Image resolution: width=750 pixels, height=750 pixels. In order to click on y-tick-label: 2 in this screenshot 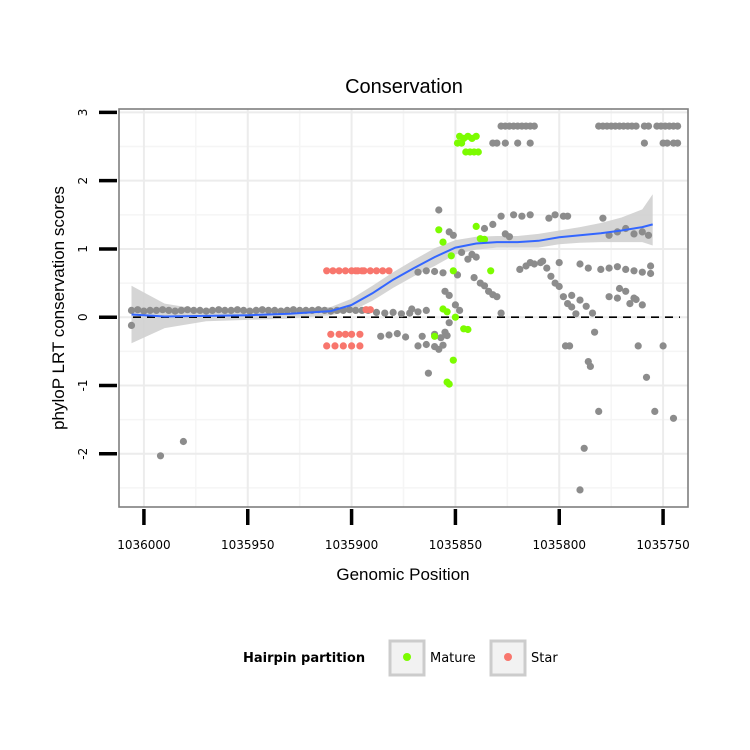, I will do `click(83, 181)`.